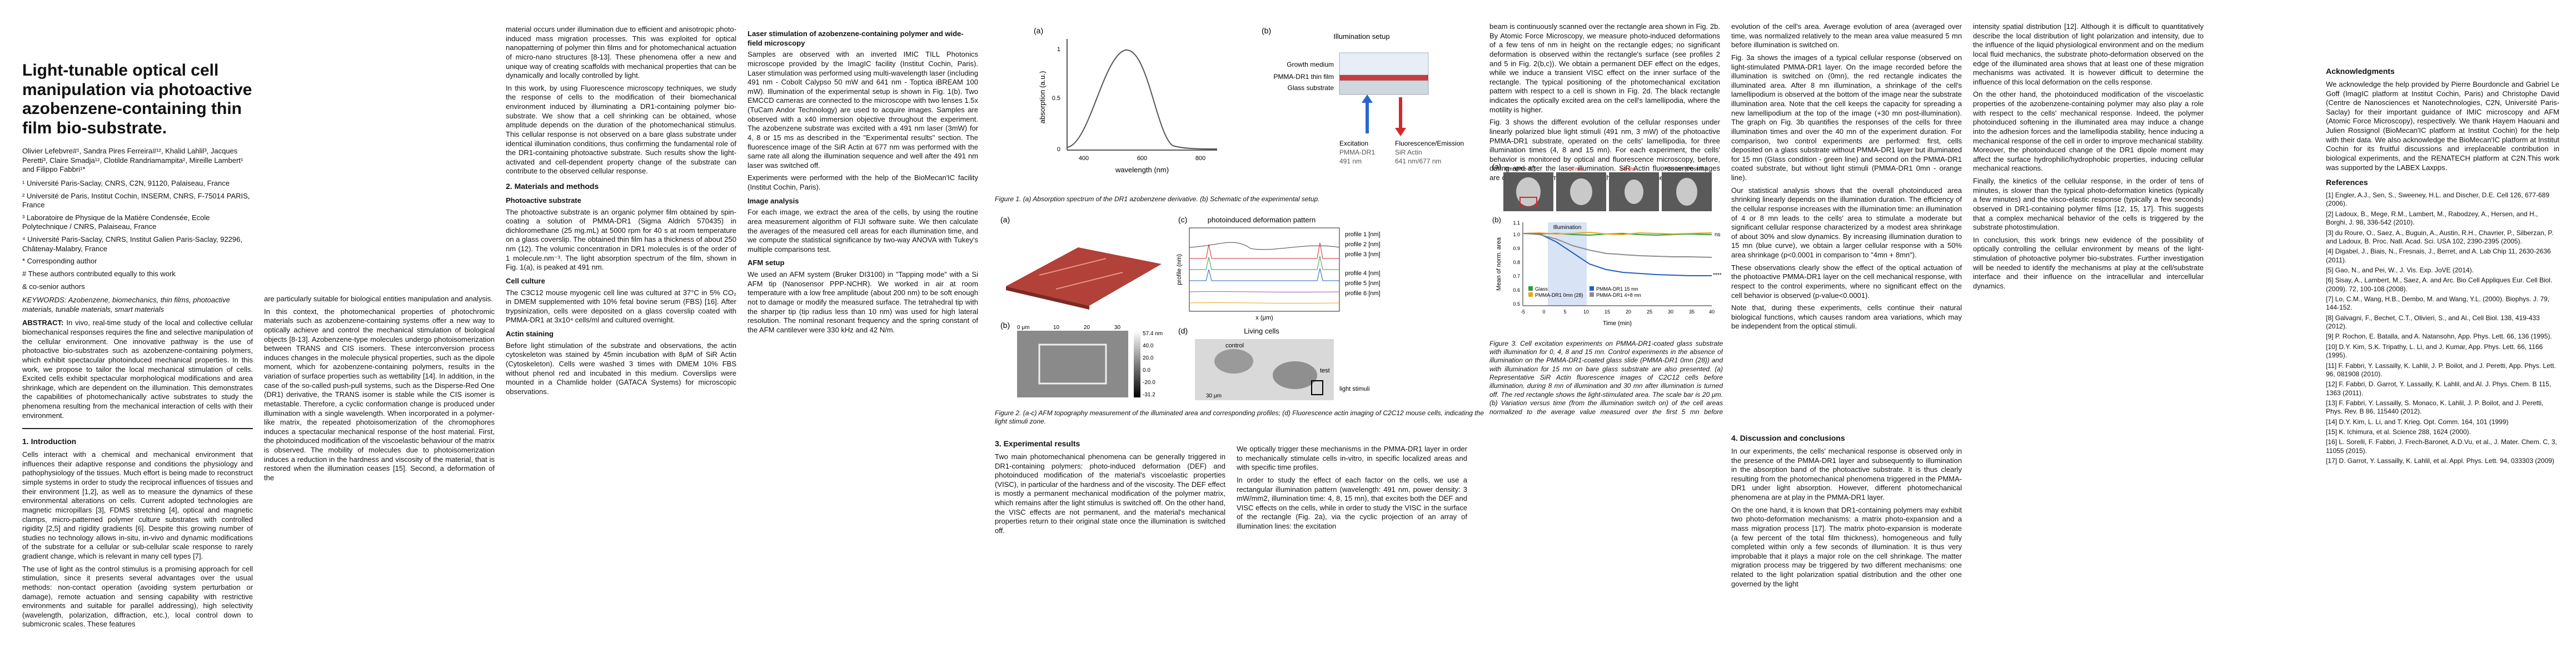 The height and width of the screenshot is (667, 2576). What do you see at coordinates (53, 286) in the screenshot?
I see `co-senior: & co-senior authors` at bounding box center [53, 286].